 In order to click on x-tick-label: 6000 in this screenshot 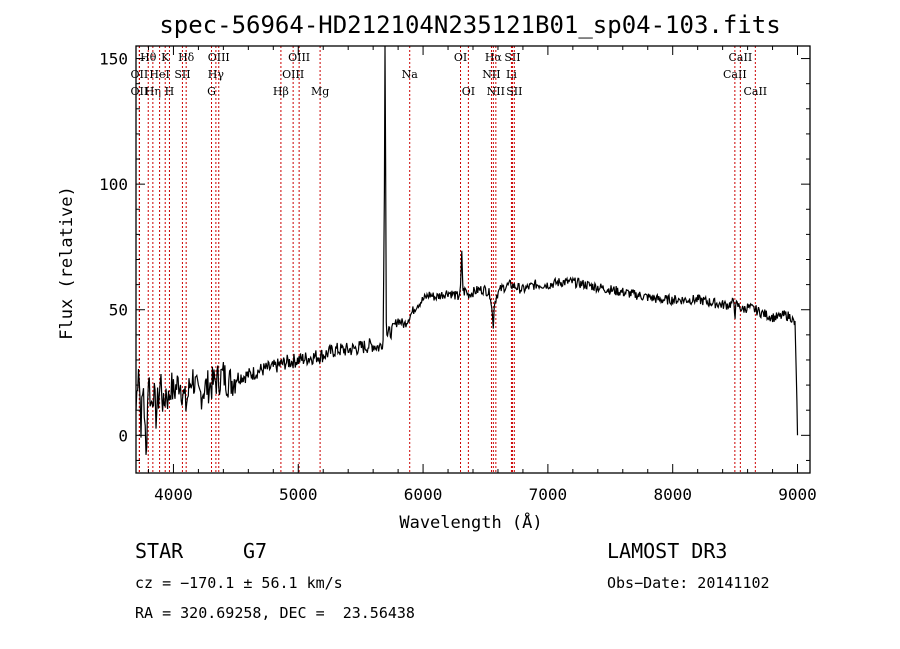, I will do `click(423, 494)`.